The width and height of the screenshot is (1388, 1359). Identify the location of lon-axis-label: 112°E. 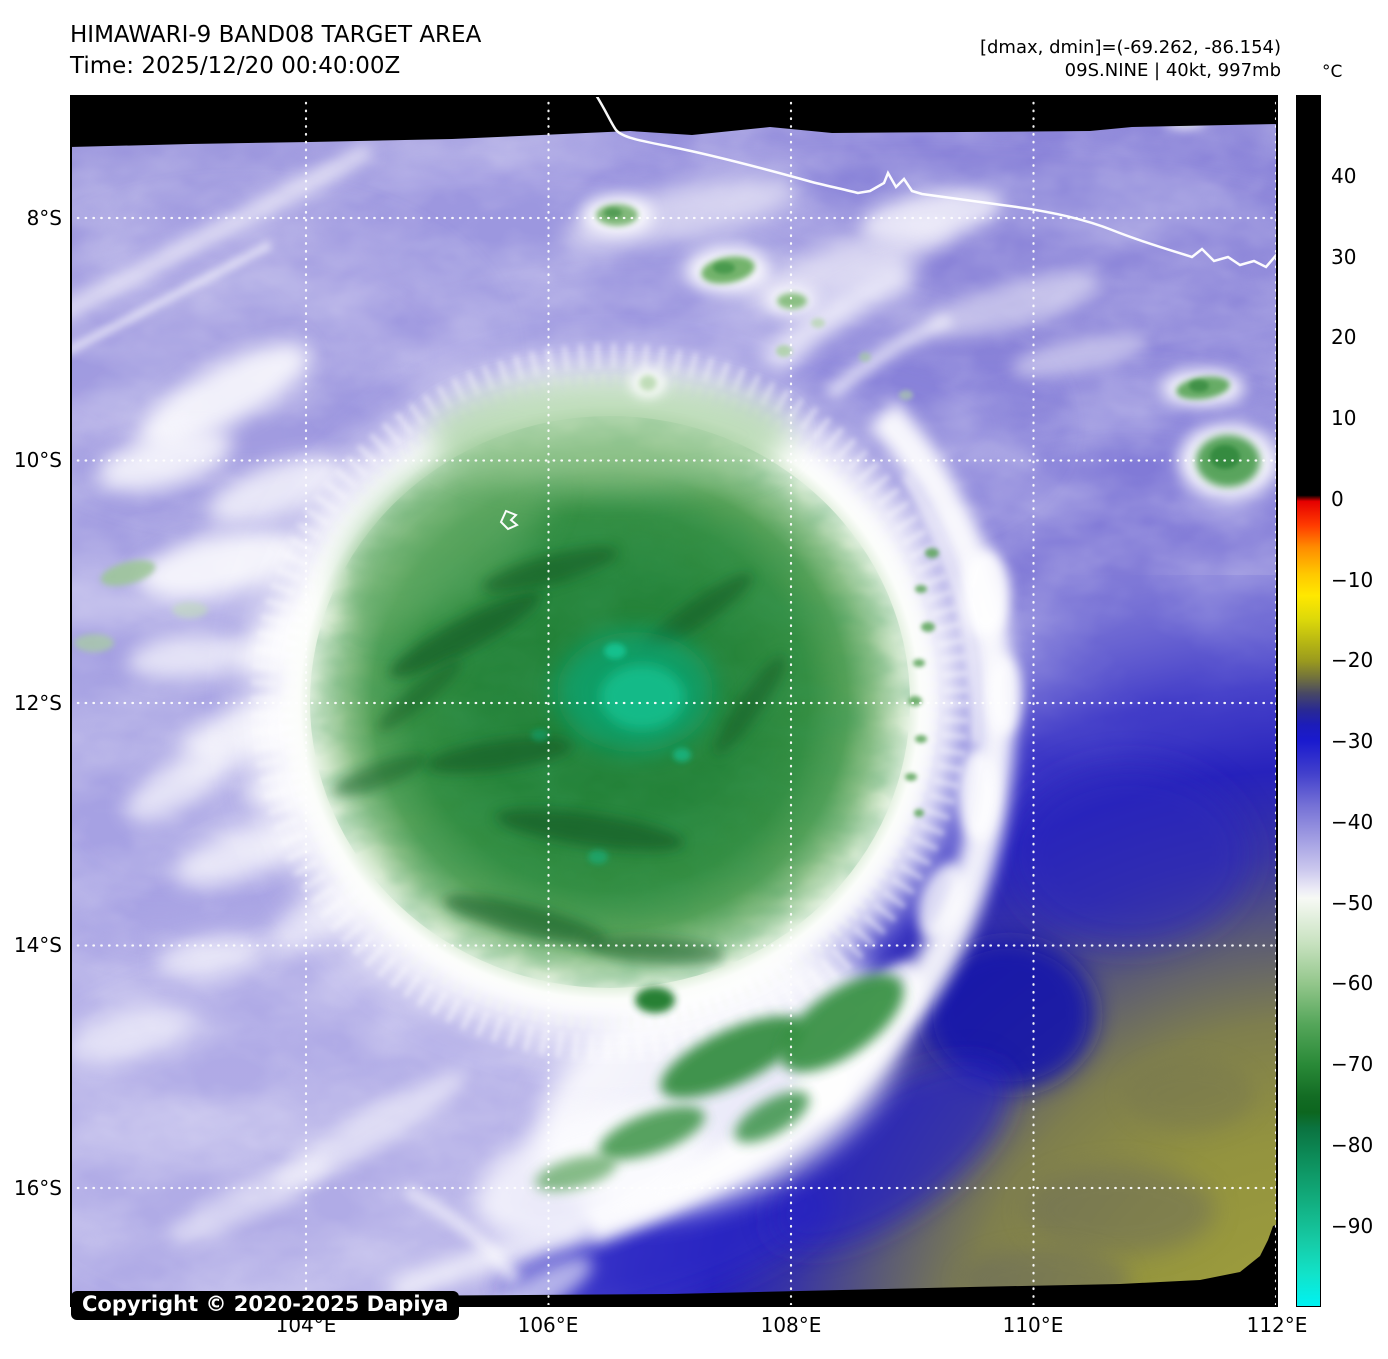
(1277, 1325).